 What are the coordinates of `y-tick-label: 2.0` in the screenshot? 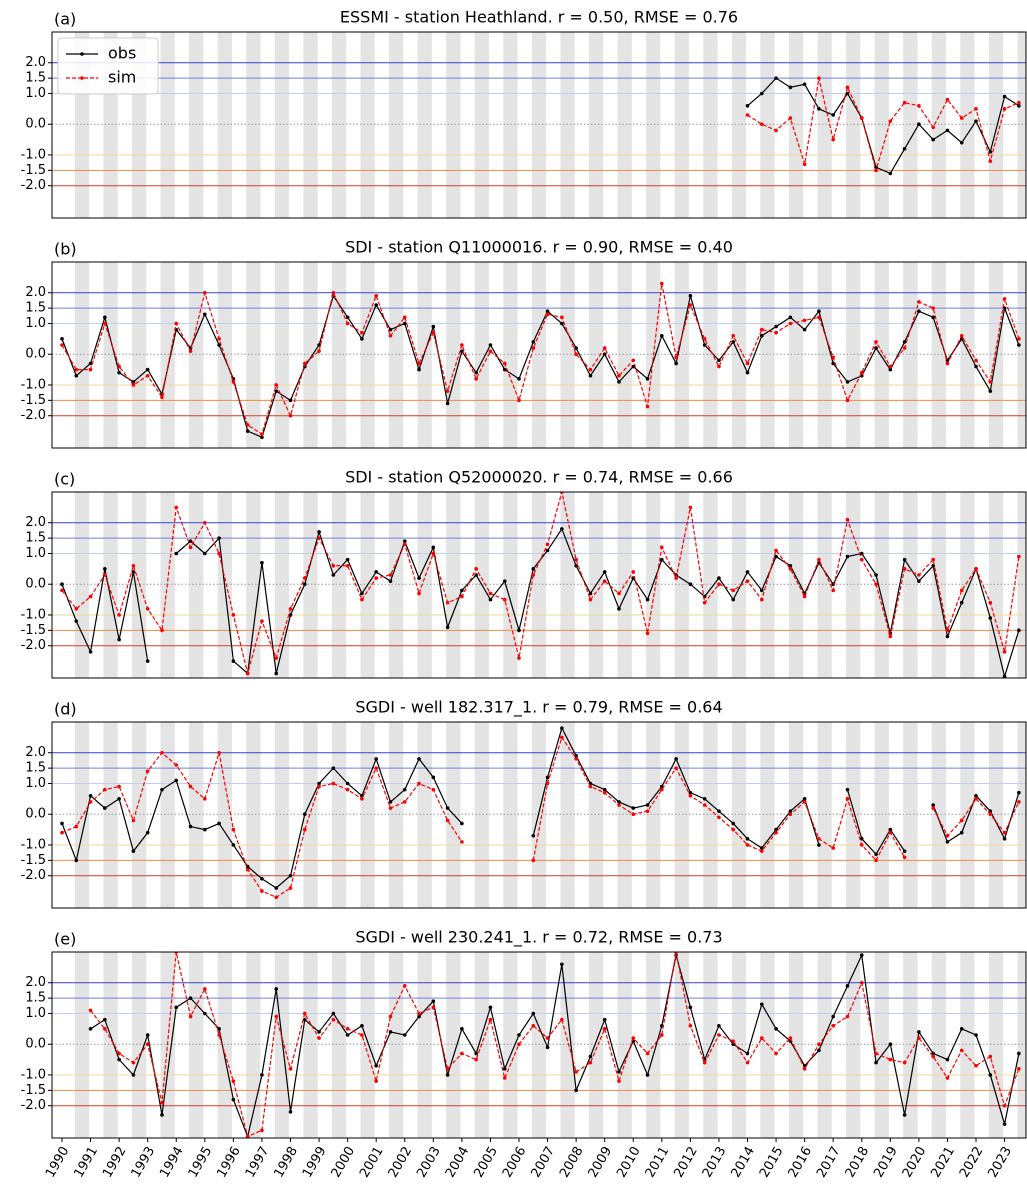 It's located at (35, 982).